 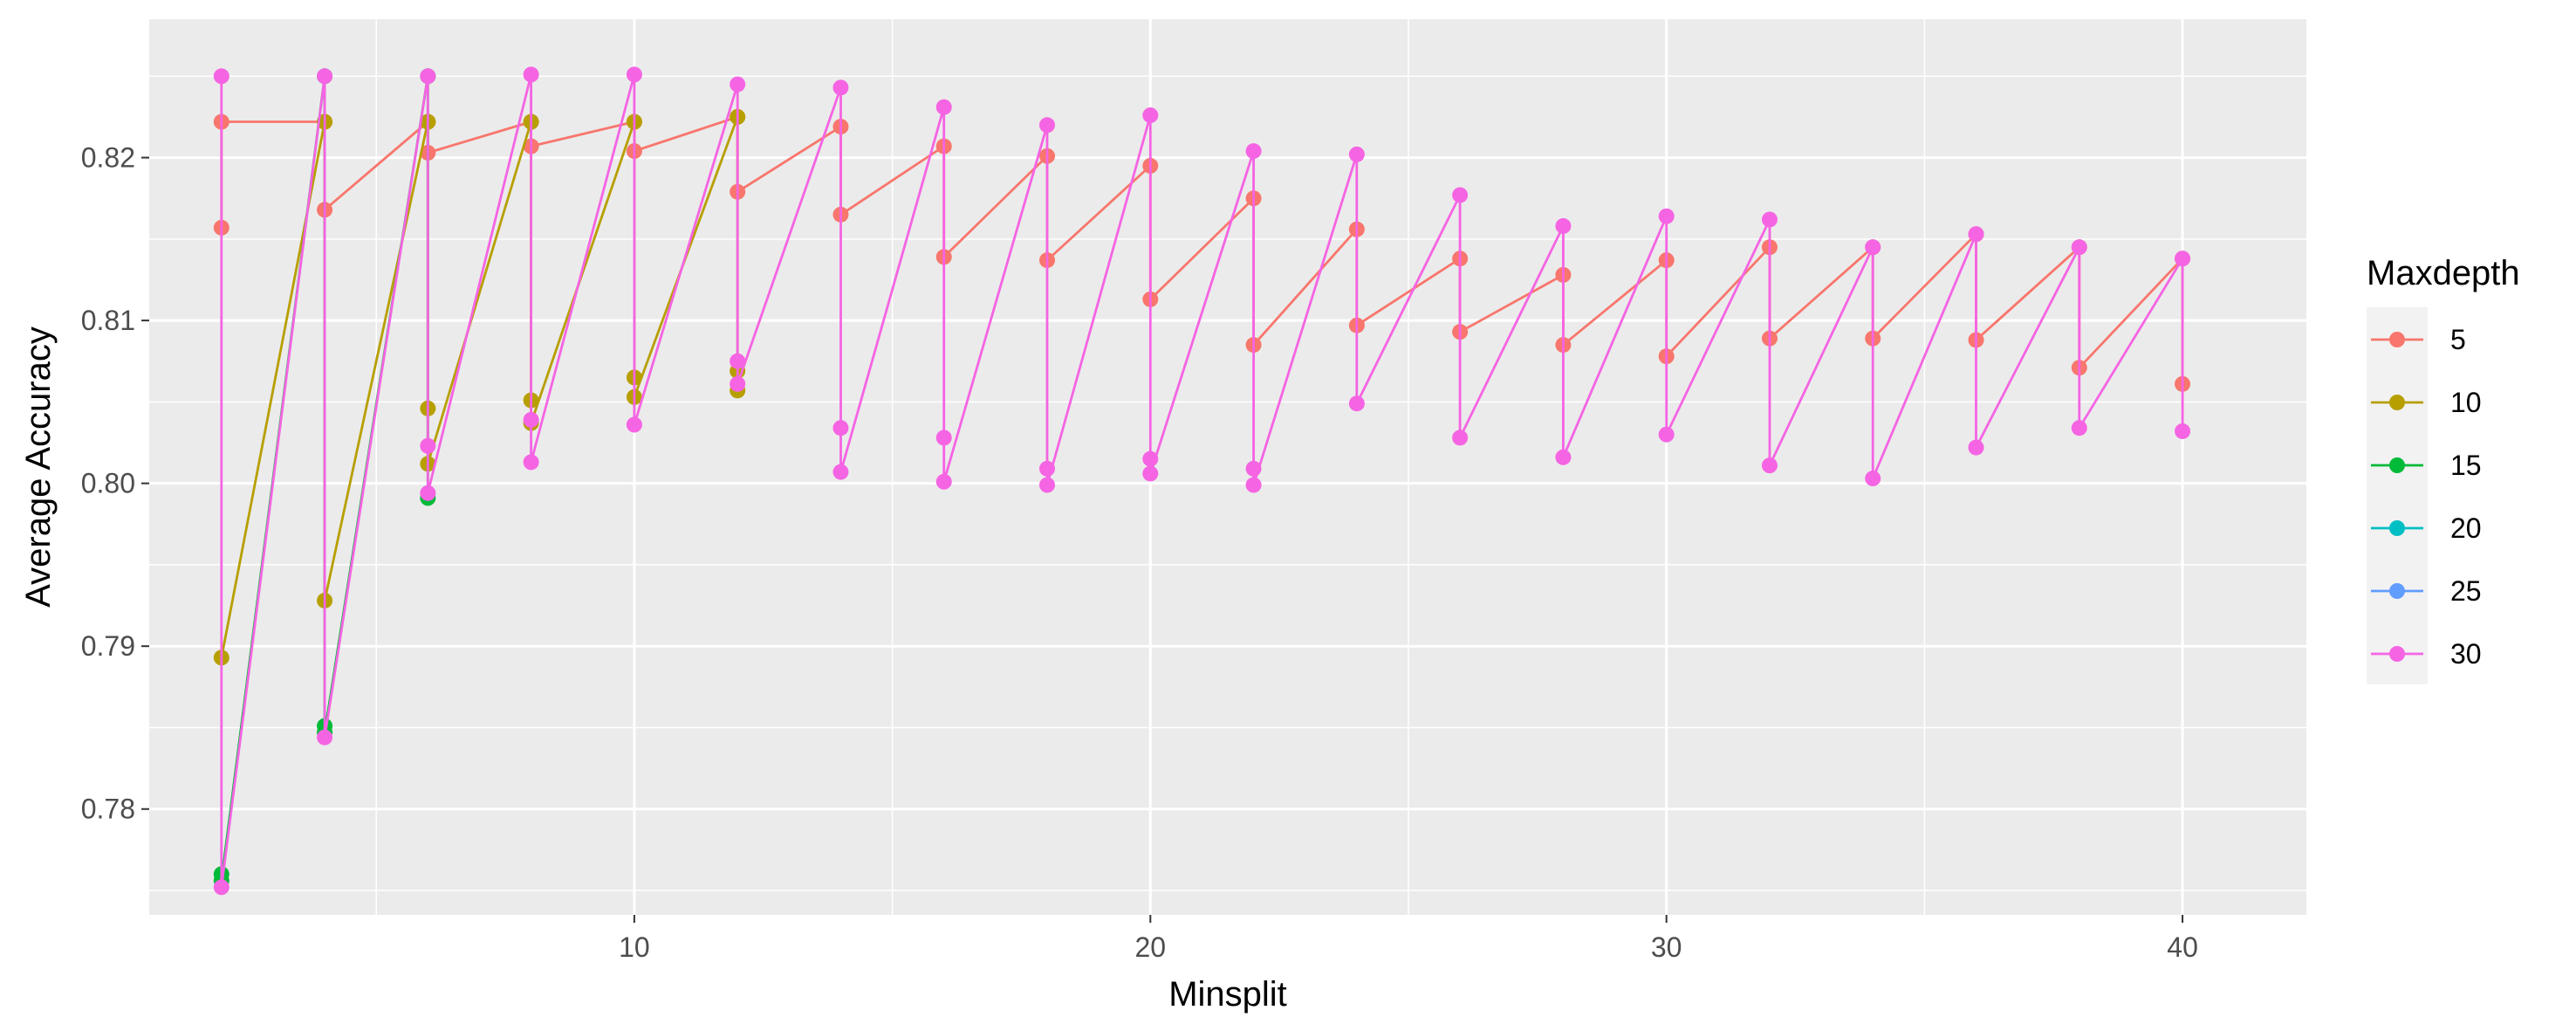 What do you see at coordinates (2426, 528) in the screenshot?
I see `legend-item-20: 20` at bounding box center [2426, 528].